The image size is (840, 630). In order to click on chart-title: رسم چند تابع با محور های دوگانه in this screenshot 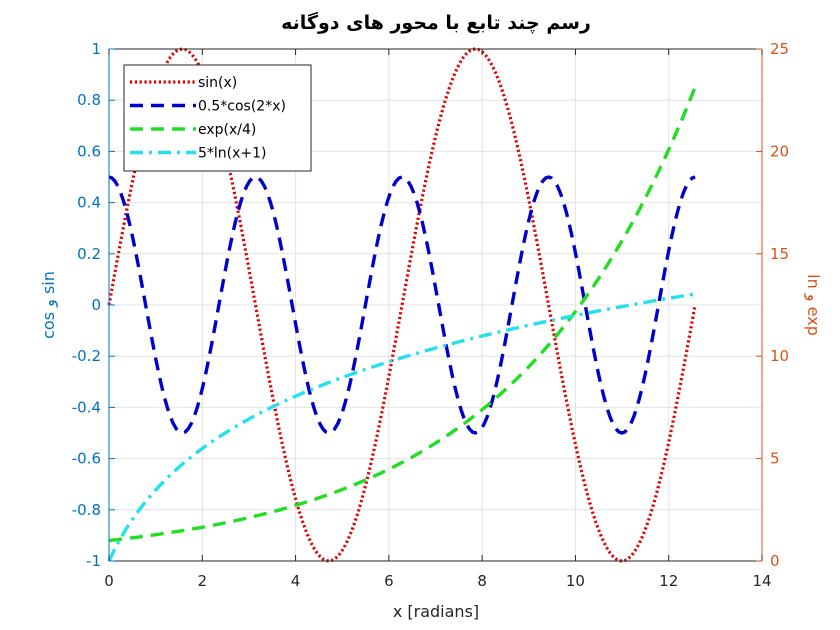, I will do `click(436, 22)`.